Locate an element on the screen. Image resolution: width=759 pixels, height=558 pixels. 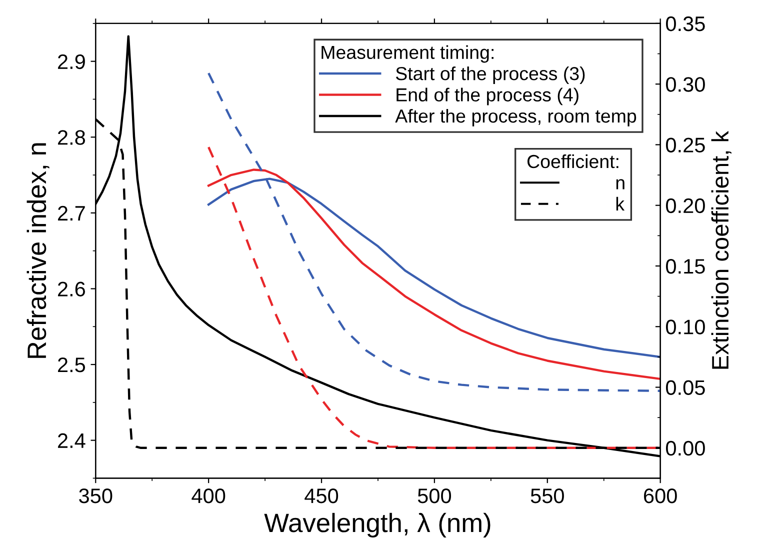
y-tick-label: 2.7 is located at coordinates (71, 213).